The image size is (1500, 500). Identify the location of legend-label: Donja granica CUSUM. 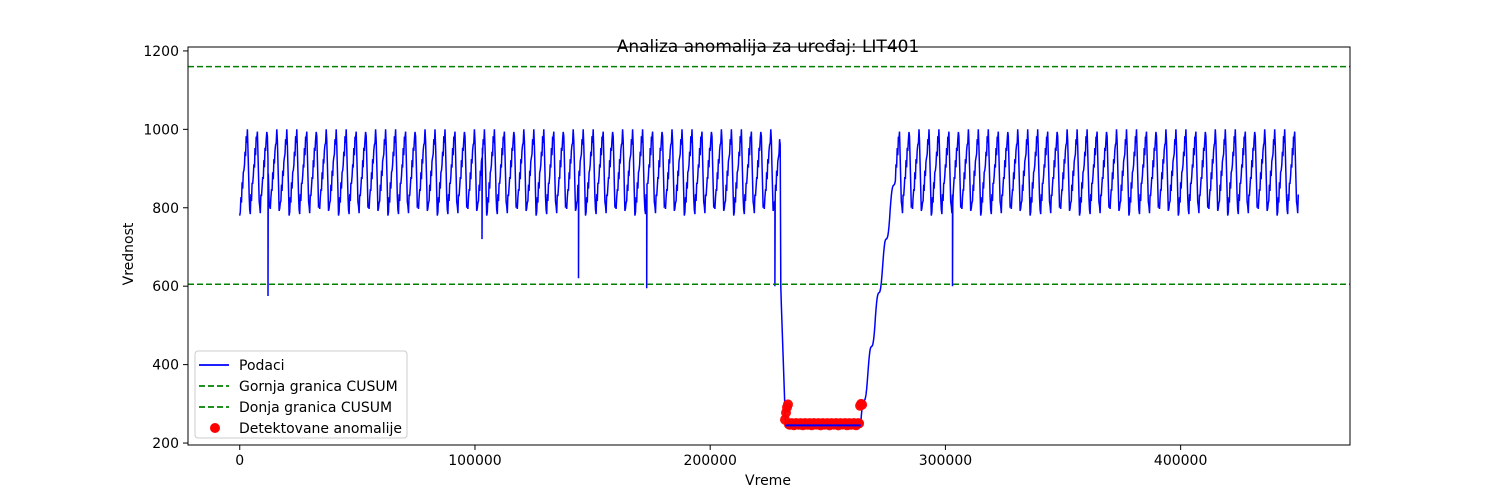
(315, 408).